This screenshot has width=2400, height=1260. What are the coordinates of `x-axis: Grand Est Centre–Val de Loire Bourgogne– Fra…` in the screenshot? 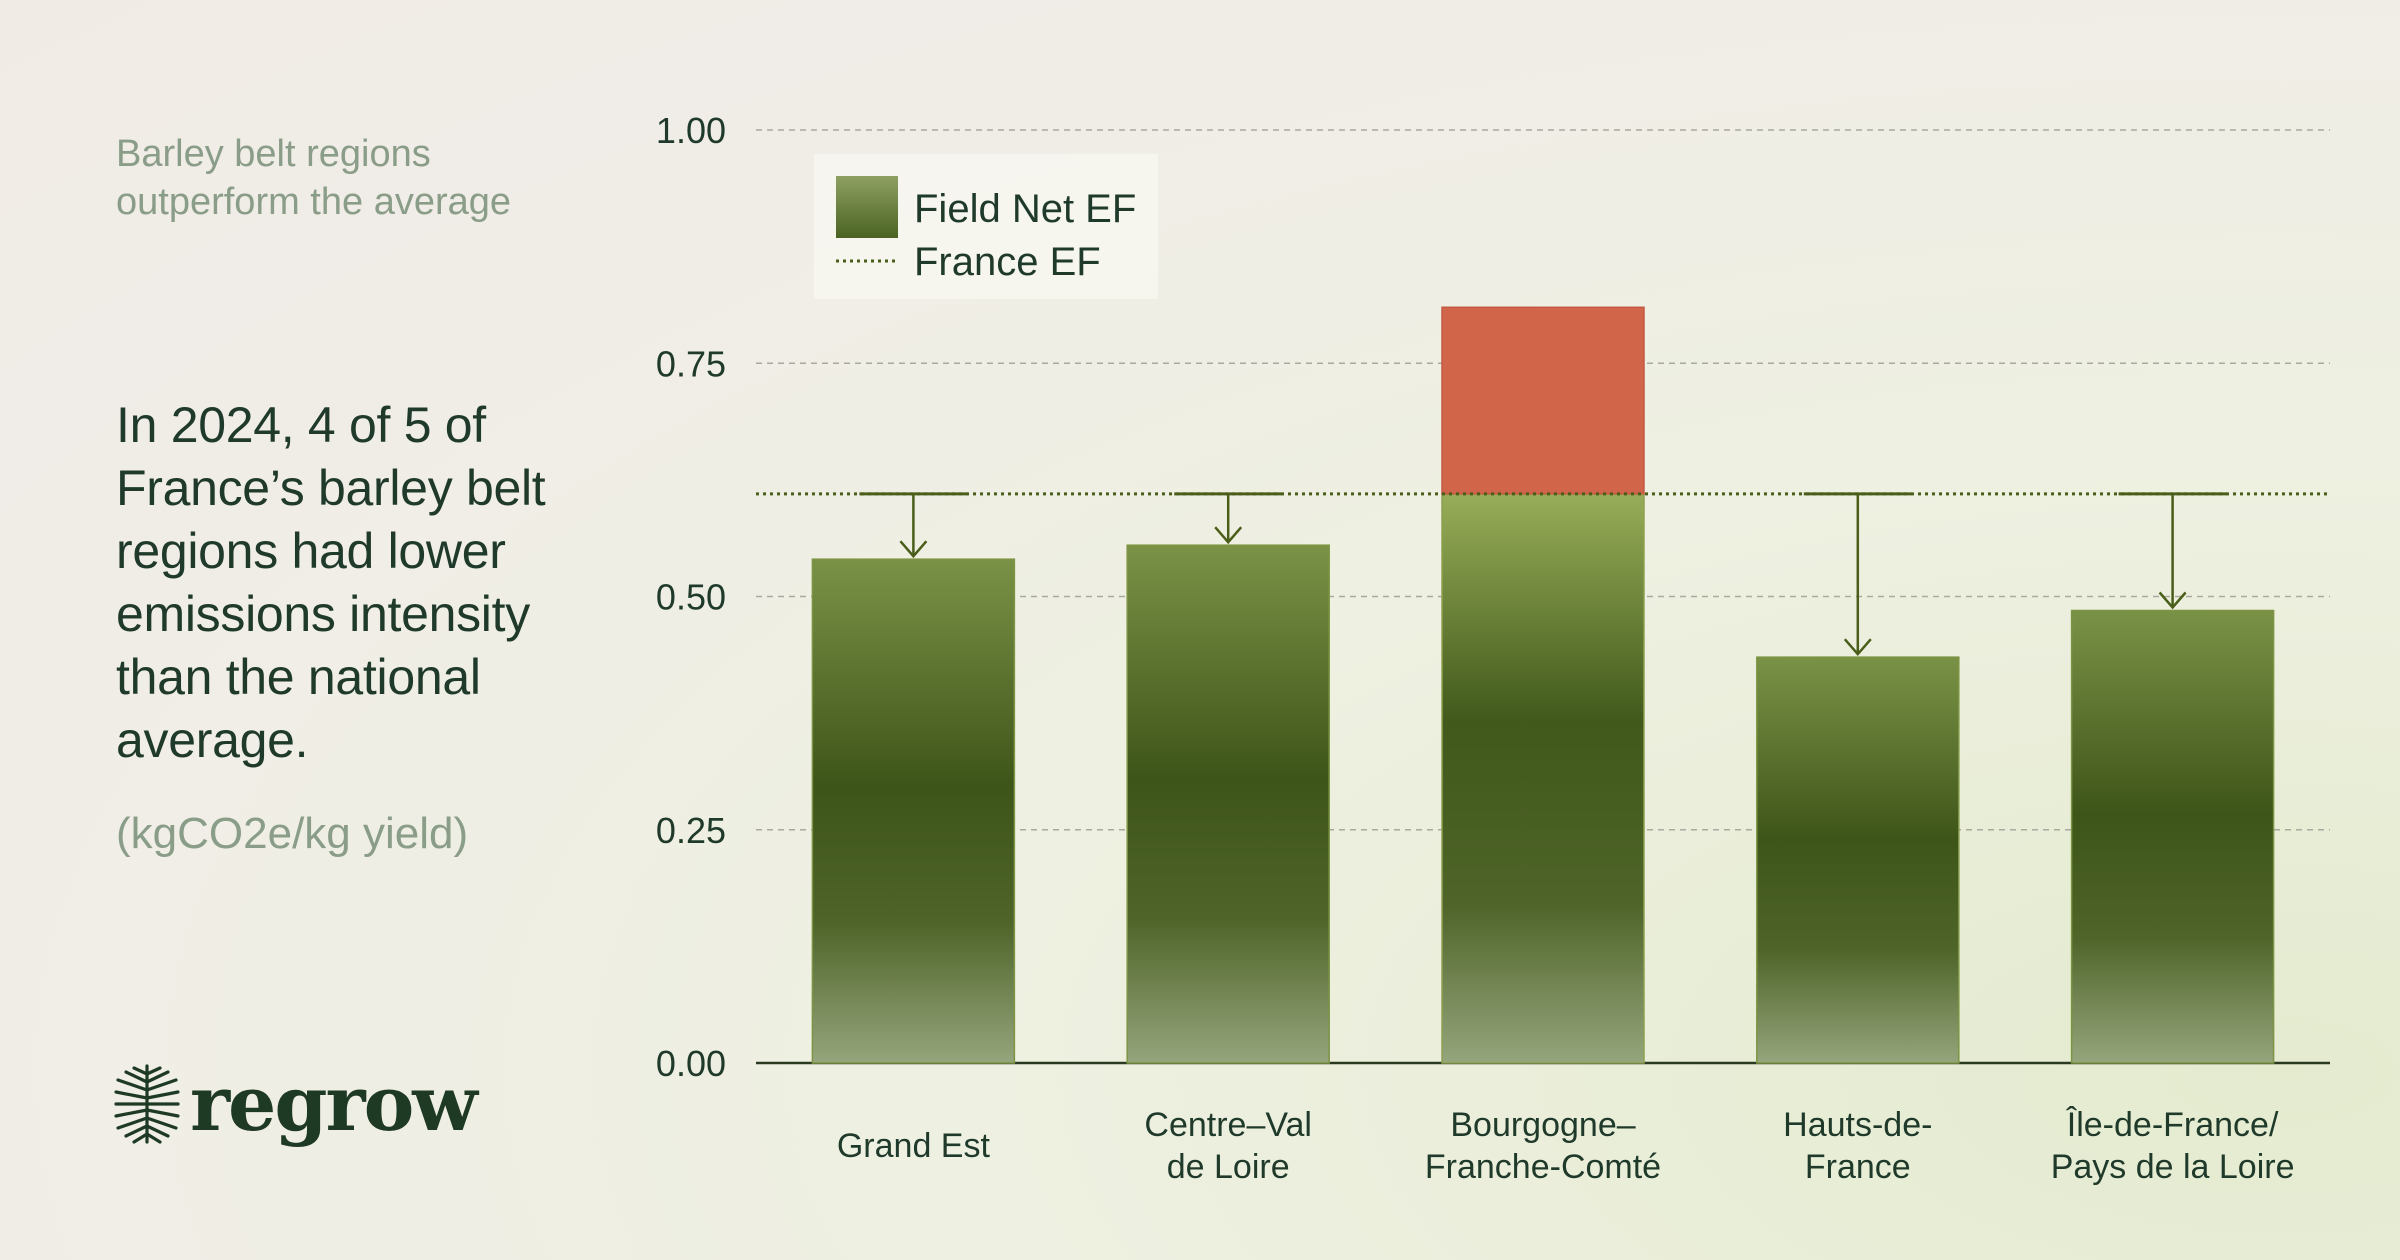 It's located at (1566, 1146).